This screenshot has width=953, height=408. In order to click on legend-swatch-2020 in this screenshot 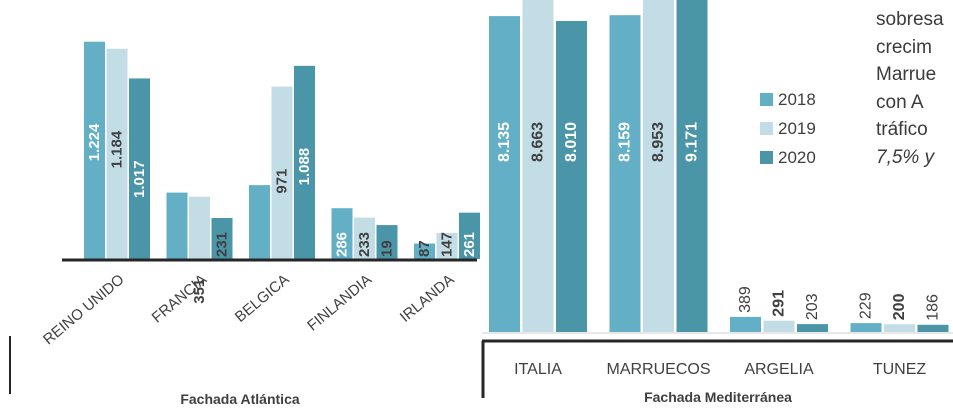, I will do `click(766, 157)`.